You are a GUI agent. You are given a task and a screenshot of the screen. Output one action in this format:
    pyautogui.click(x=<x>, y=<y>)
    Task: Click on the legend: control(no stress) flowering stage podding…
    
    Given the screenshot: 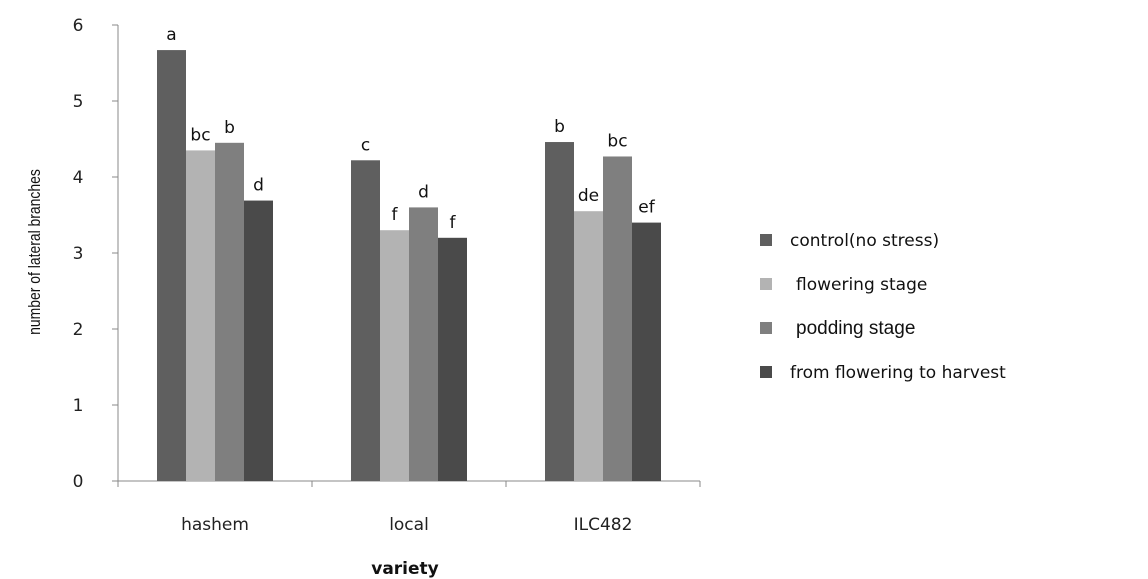 What is the action you would take?
    pyautogui.click(x=883, y=307)
    